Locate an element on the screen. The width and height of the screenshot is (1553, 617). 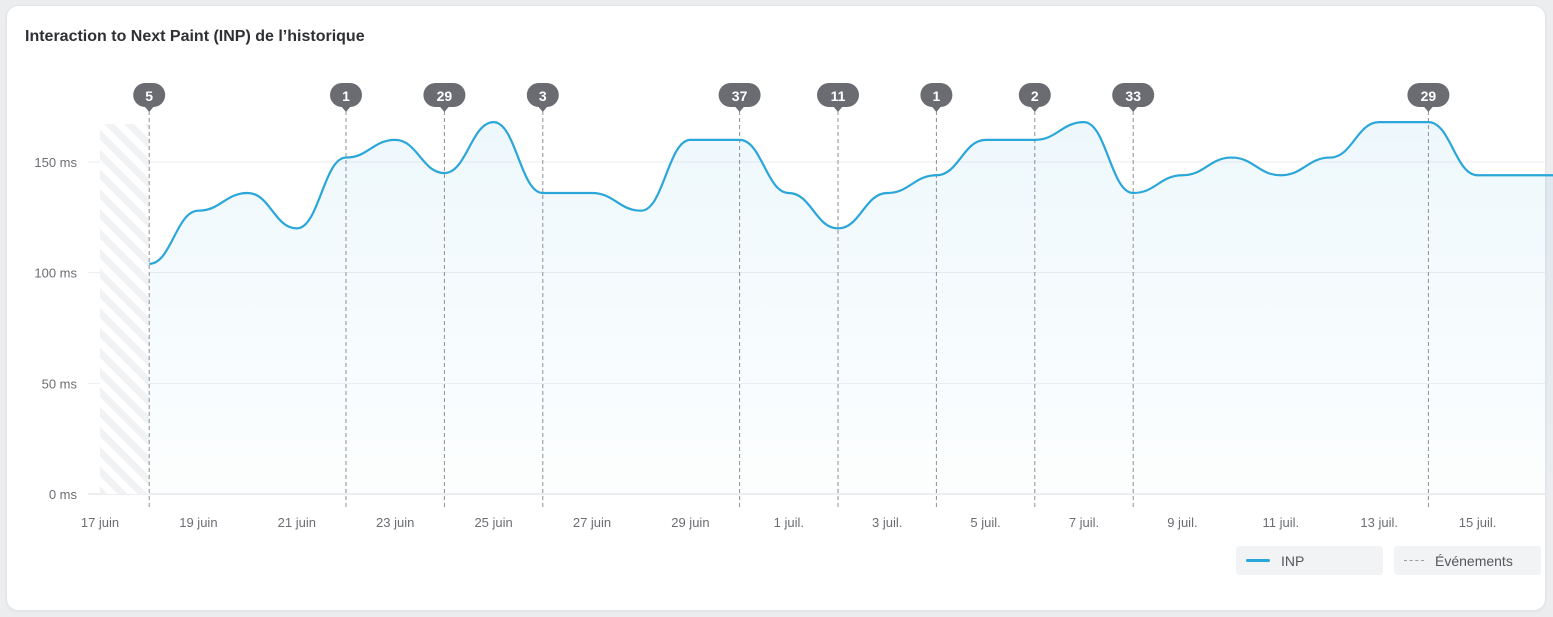
event-count: 3 is located at coordinates (543, 96).